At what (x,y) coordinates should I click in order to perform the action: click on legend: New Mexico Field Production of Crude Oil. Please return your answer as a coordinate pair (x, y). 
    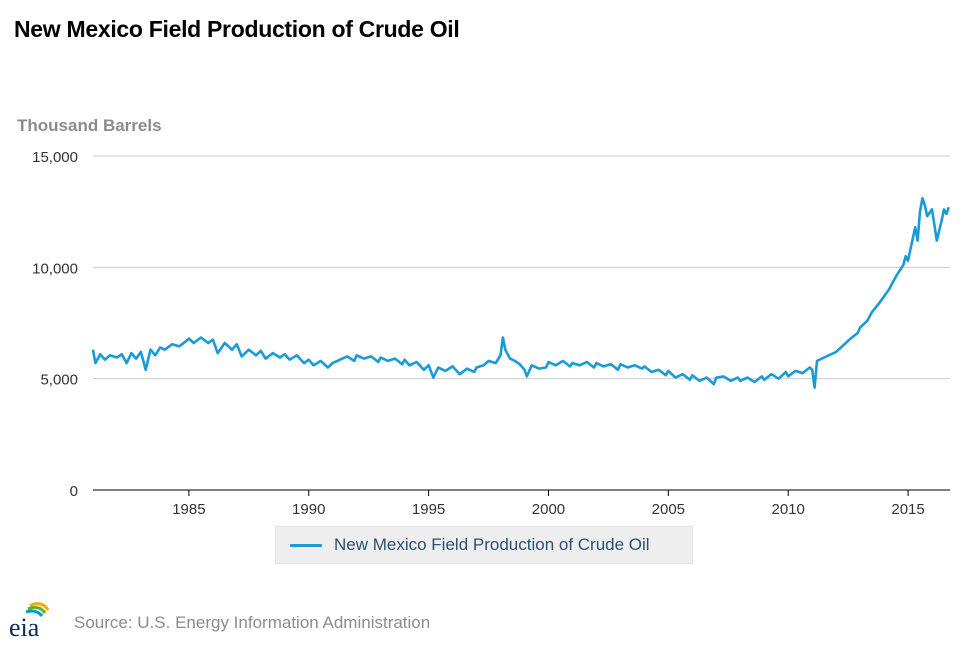
    Looking at the image, I should click on (484, 545).